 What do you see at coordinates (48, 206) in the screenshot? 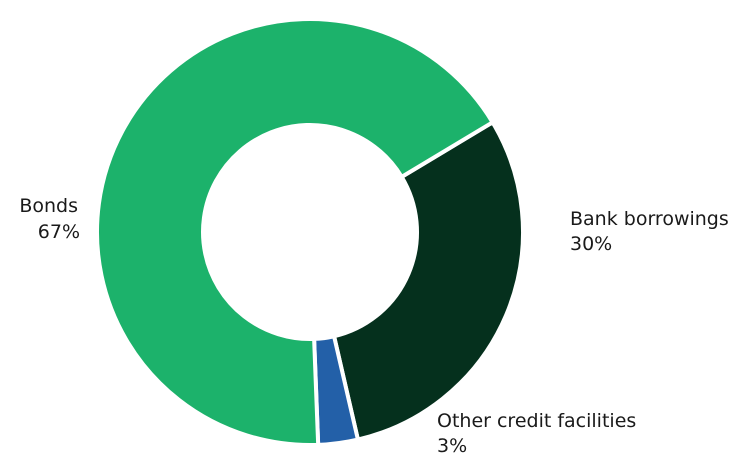
I see `slice-label-bonds-name: Bonds` at bounding box center [48, 206].